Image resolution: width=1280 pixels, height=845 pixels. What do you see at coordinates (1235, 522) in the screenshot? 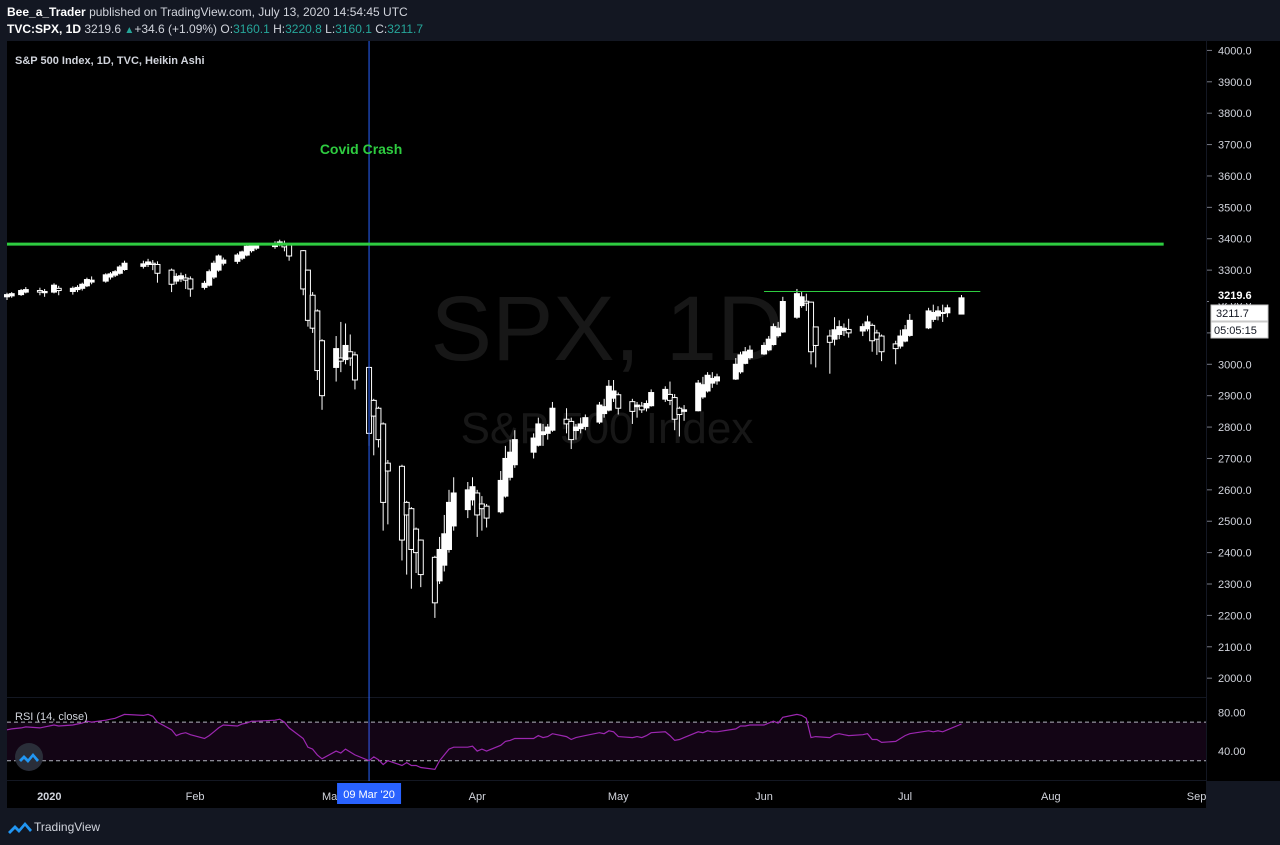
I see `price-tick-label: 2500.0` at bounding box center [1235, 522].